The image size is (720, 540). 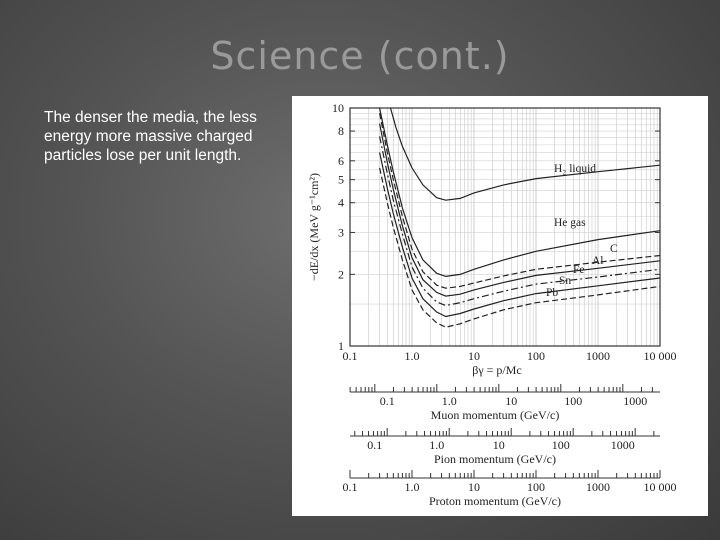 I want to click on secondary-axis-label: Muon momentum (GeV/c), so click(x=495, y=415).